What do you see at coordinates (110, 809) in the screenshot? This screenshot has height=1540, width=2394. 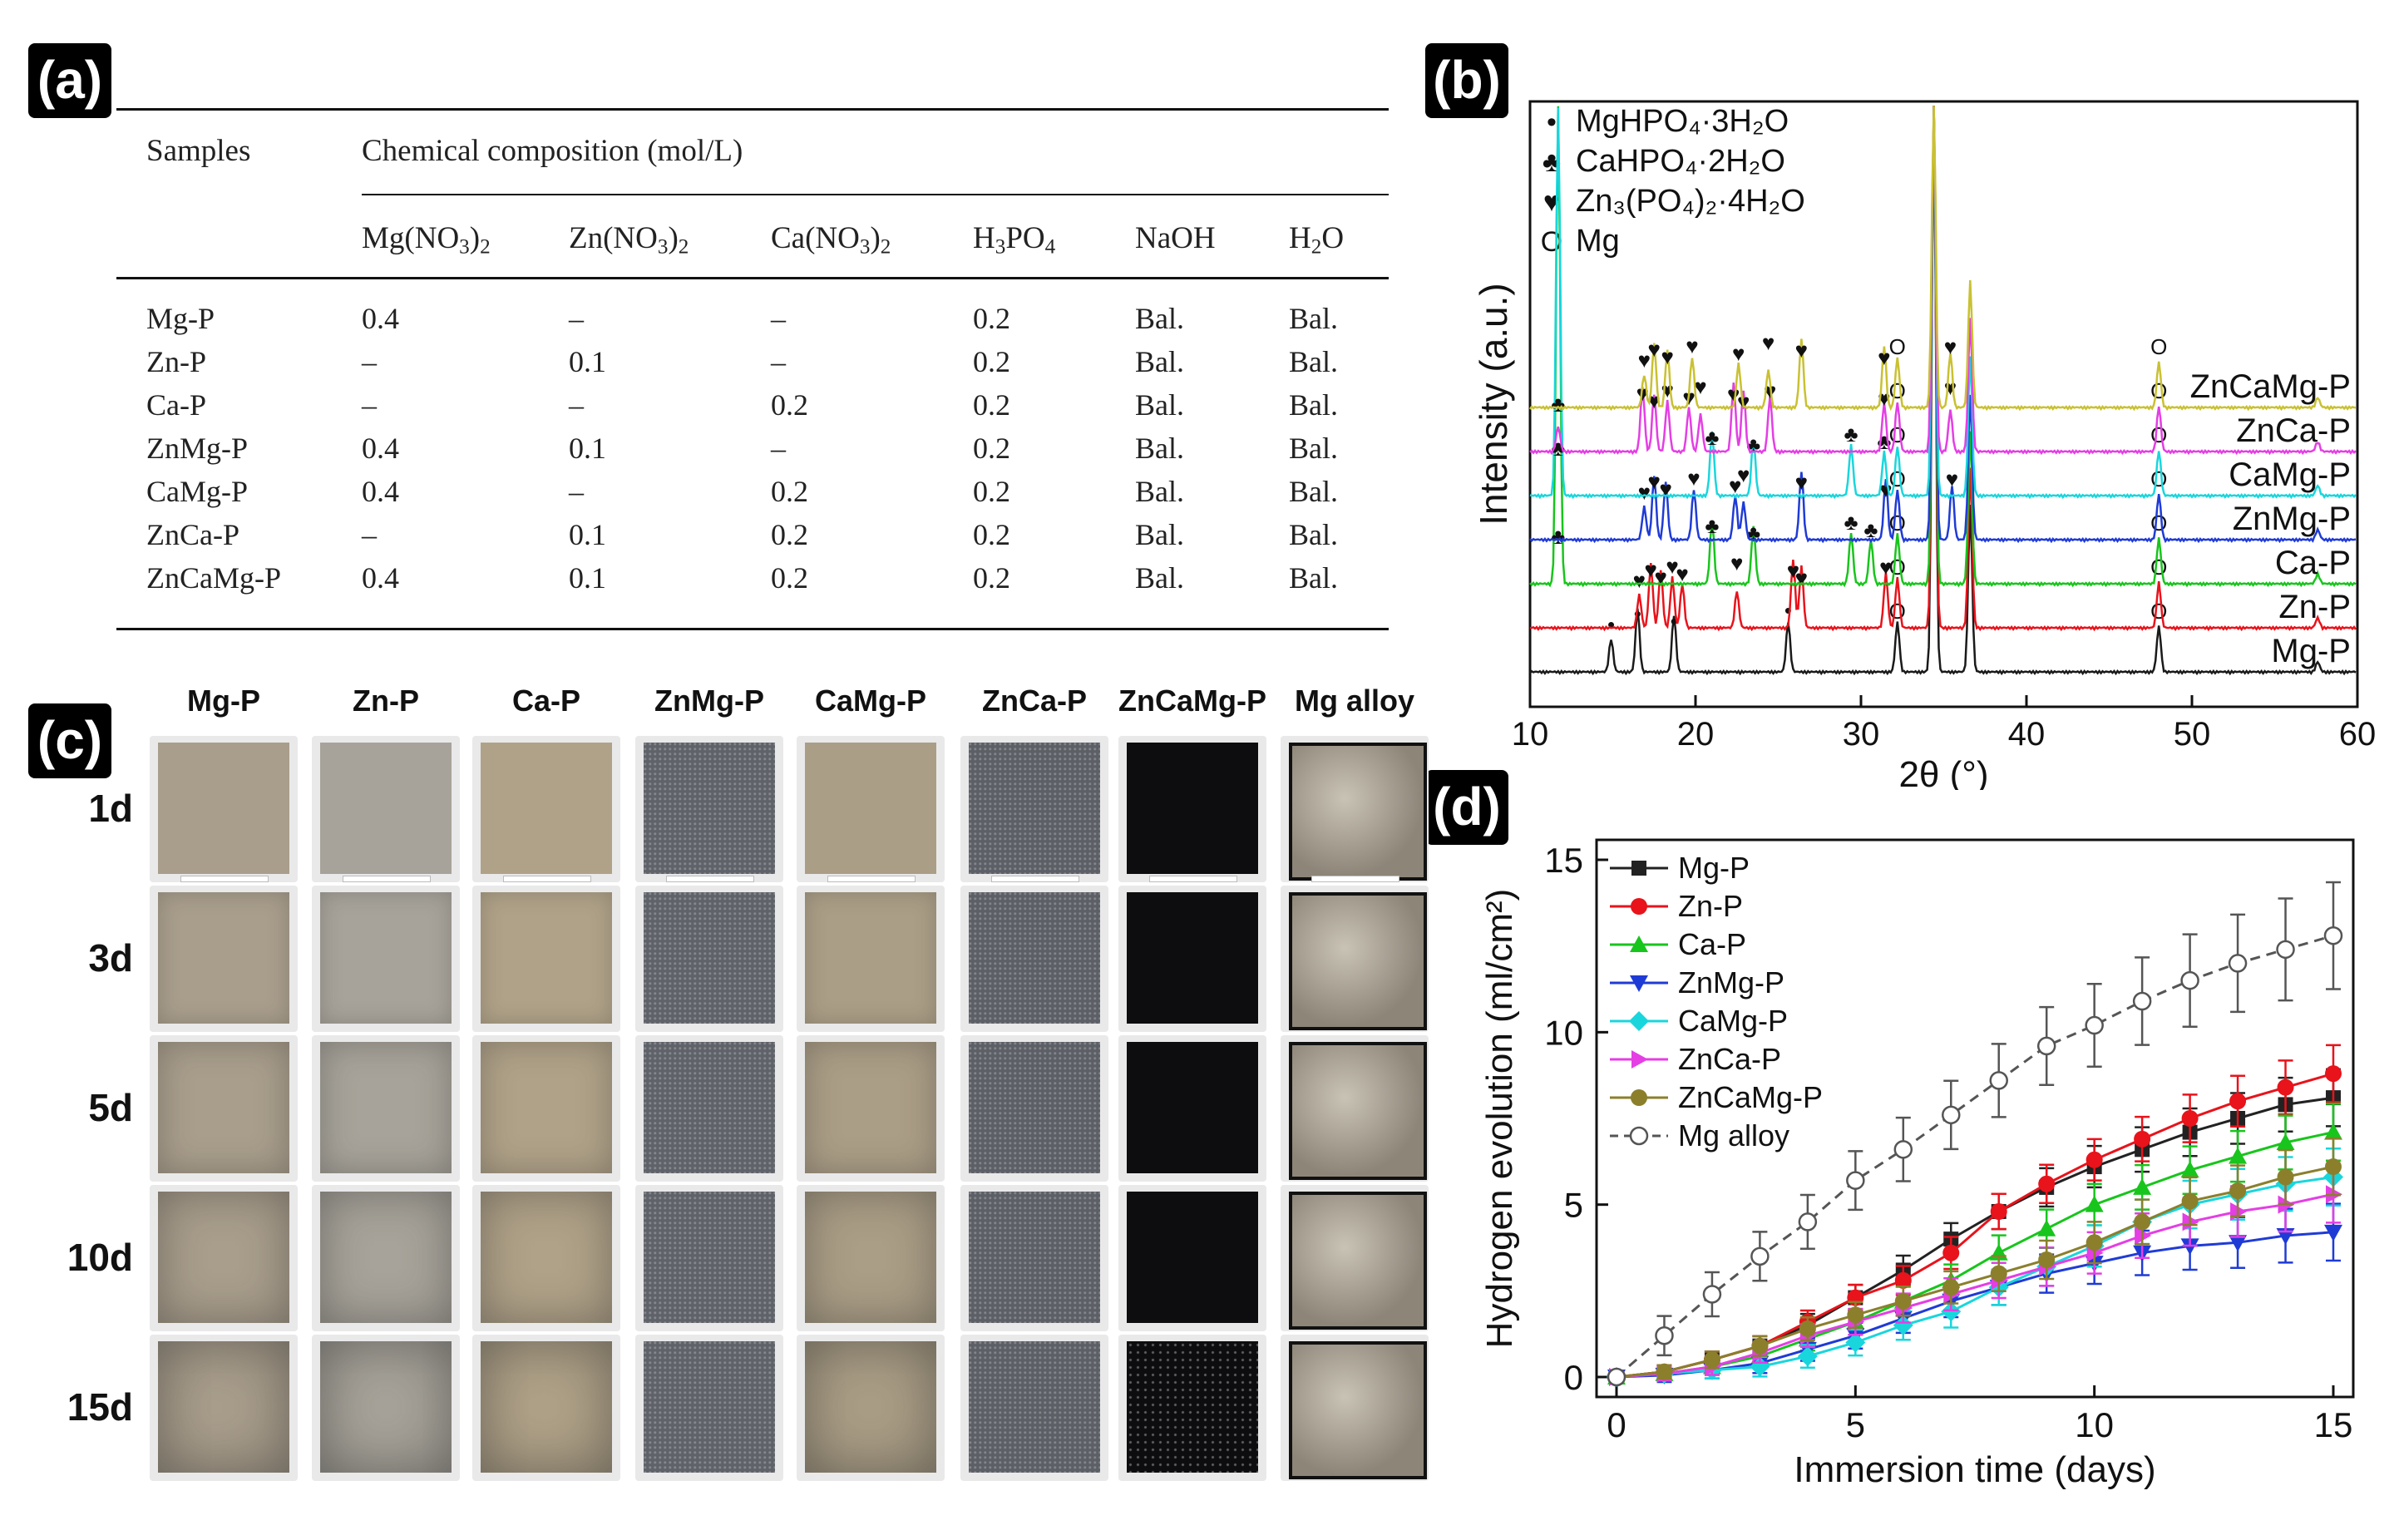 I see `photo-row-header: 1d` at bounding box center [110, 809].